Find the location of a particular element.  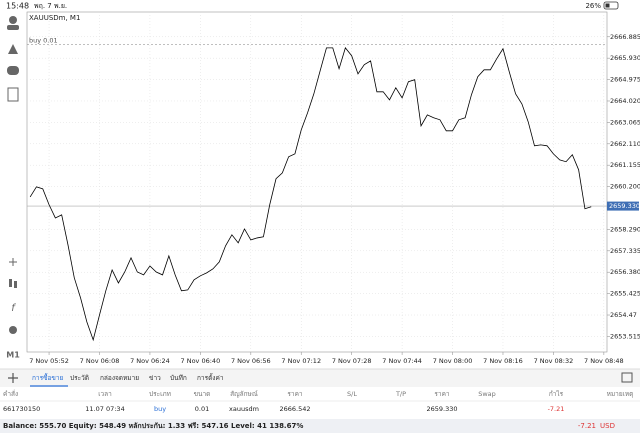

column-header: ขนาด is located at coordinates (202, 394).